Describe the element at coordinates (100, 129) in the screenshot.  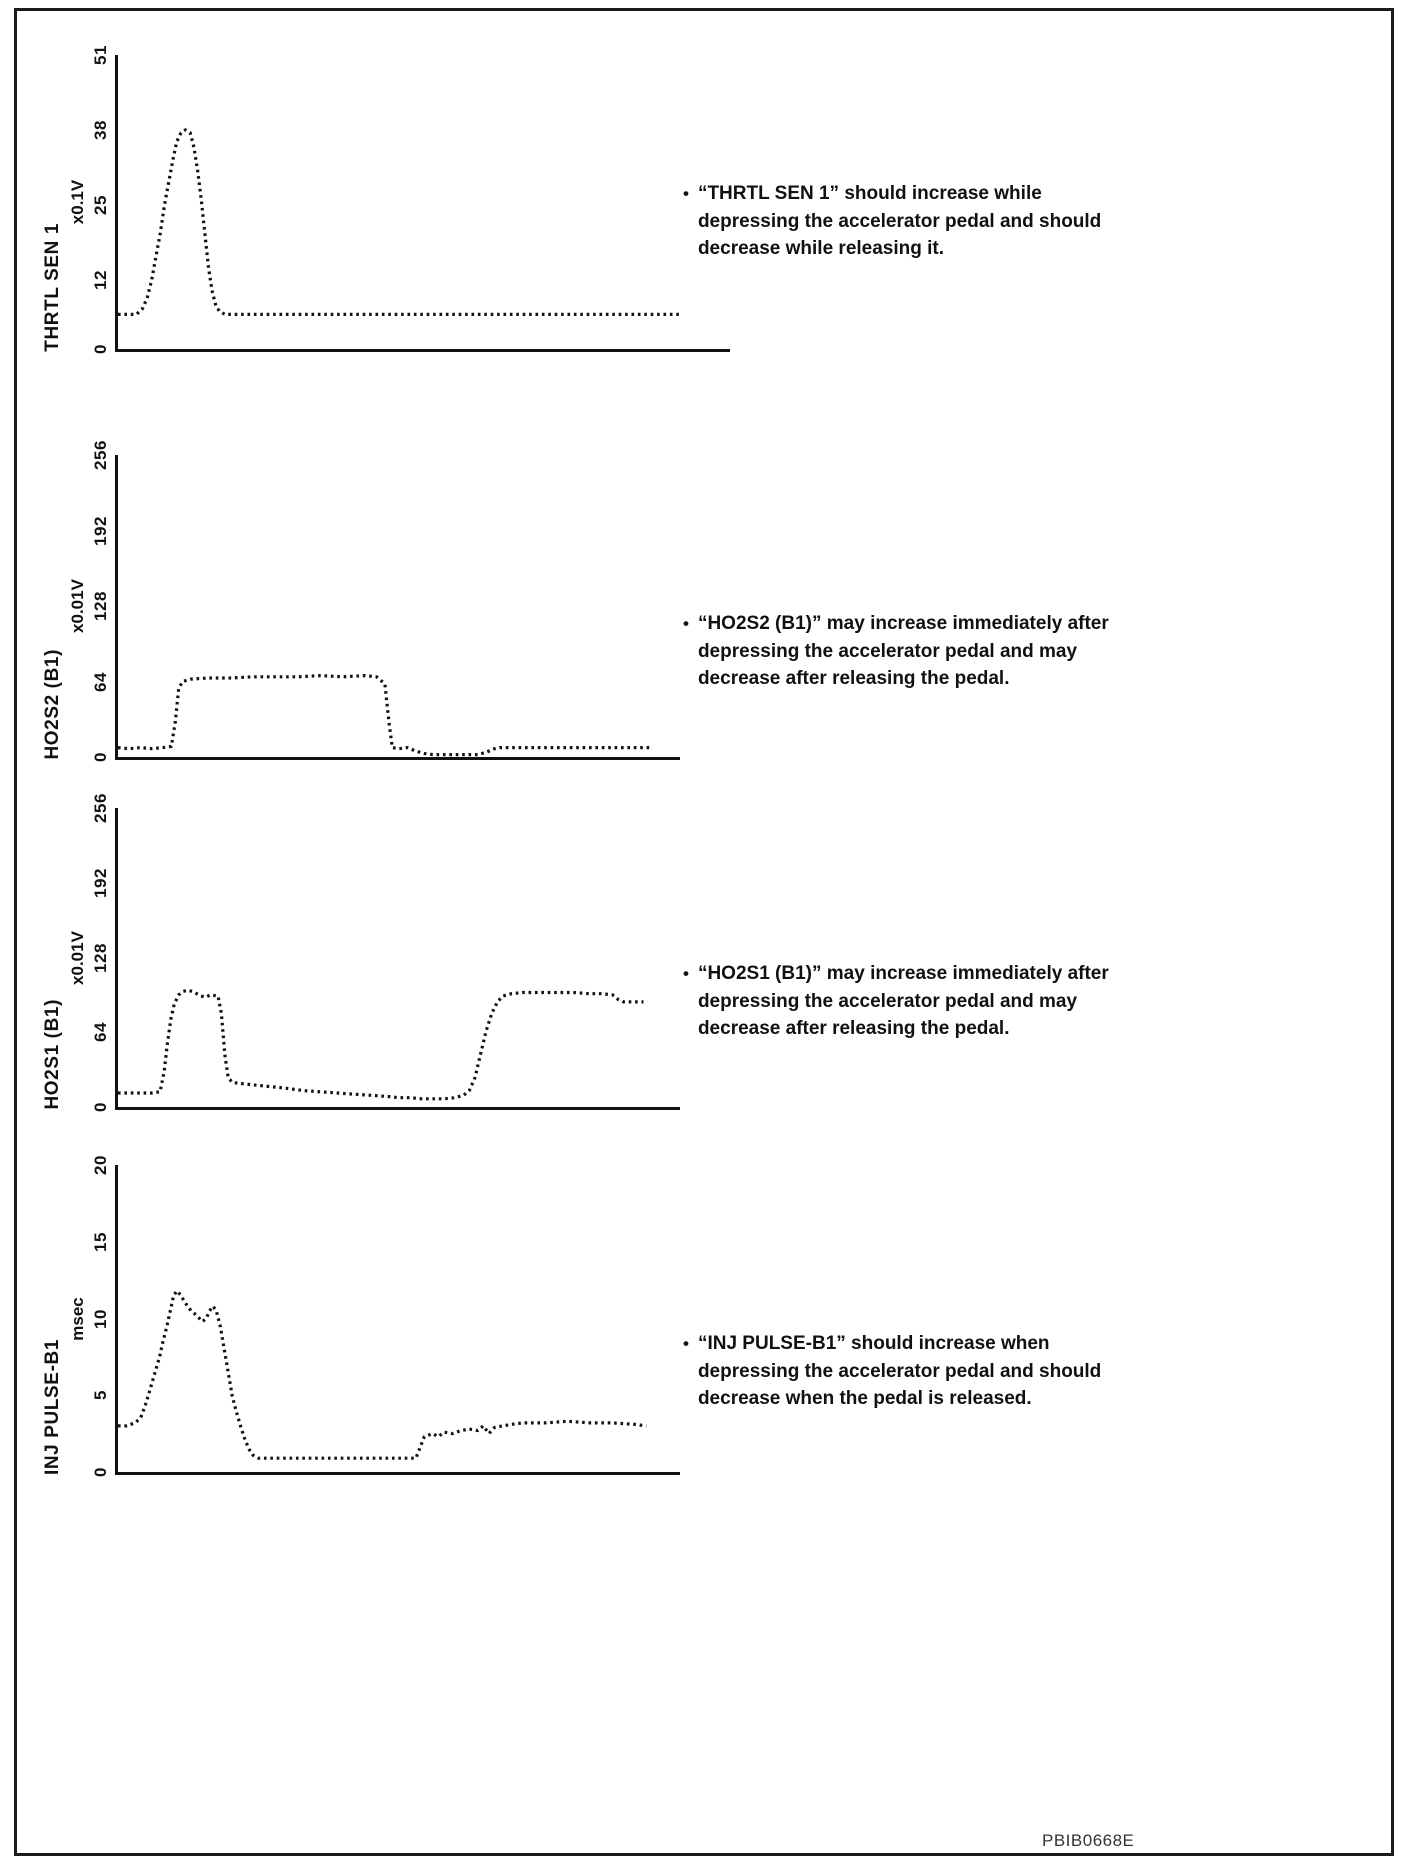
I see `y-tick-label: 38` at that location.